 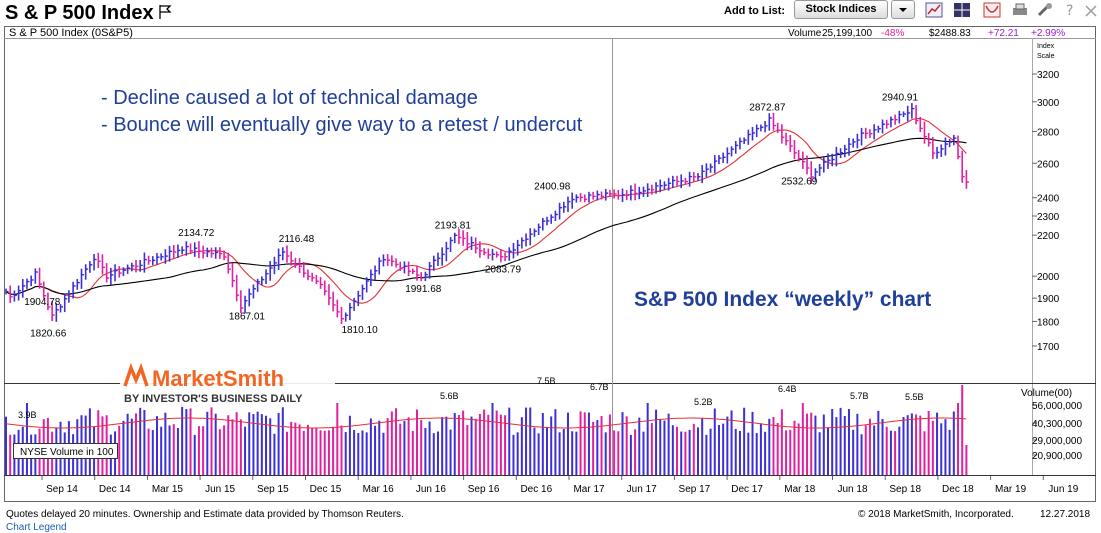 I want to click on flag-icon, so click(x=165, y=12).